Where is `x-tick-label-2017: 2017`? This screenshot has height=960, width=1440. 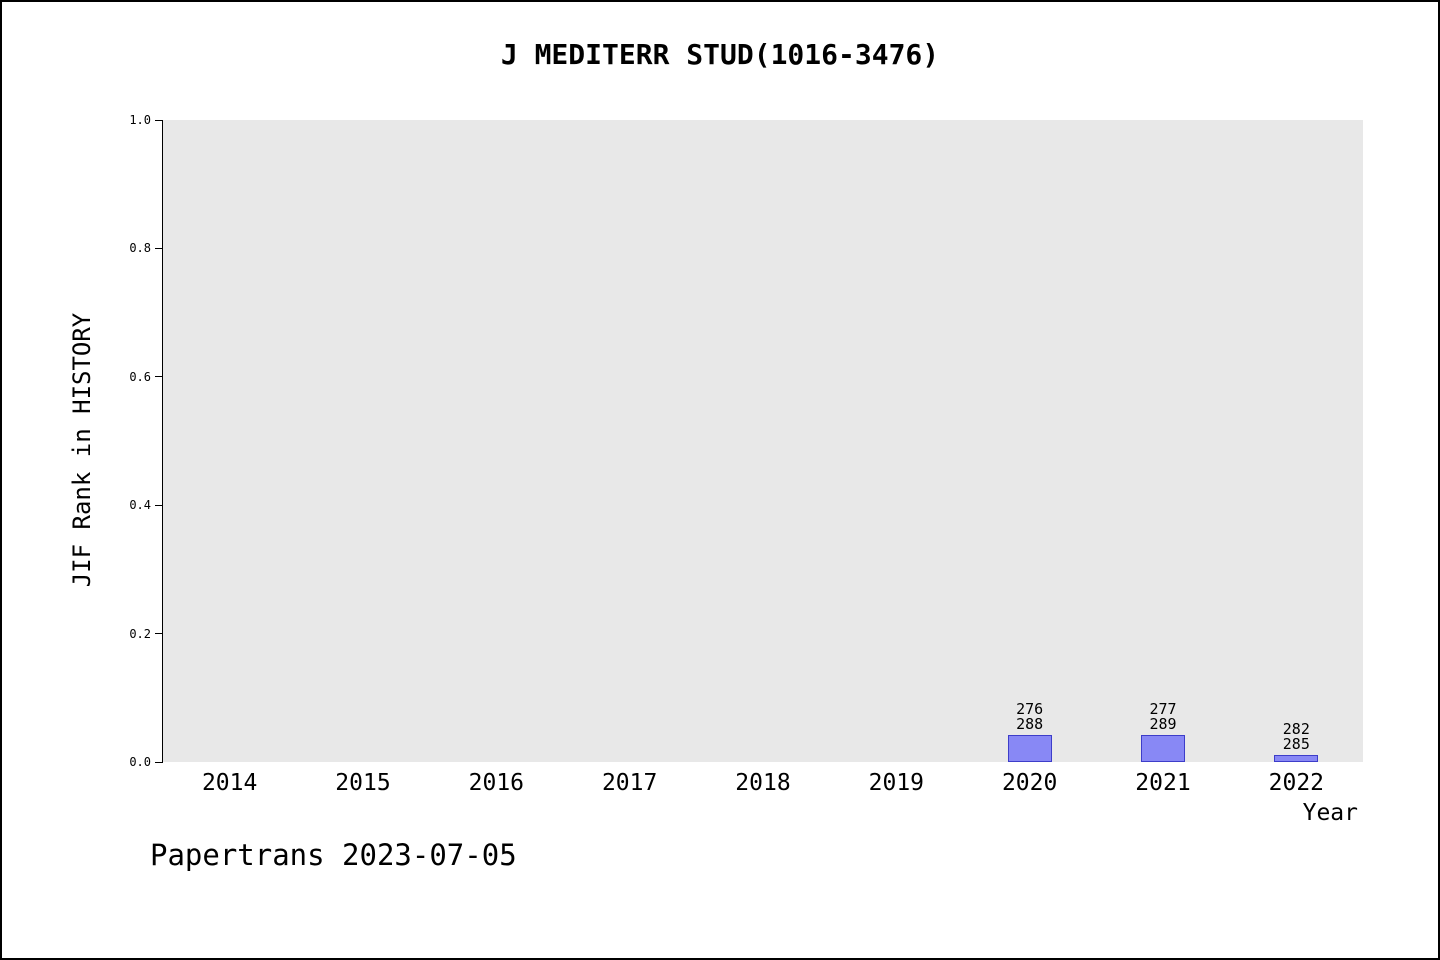 x-tick-label-2017: 2017 is located at coordinates (629, 783).